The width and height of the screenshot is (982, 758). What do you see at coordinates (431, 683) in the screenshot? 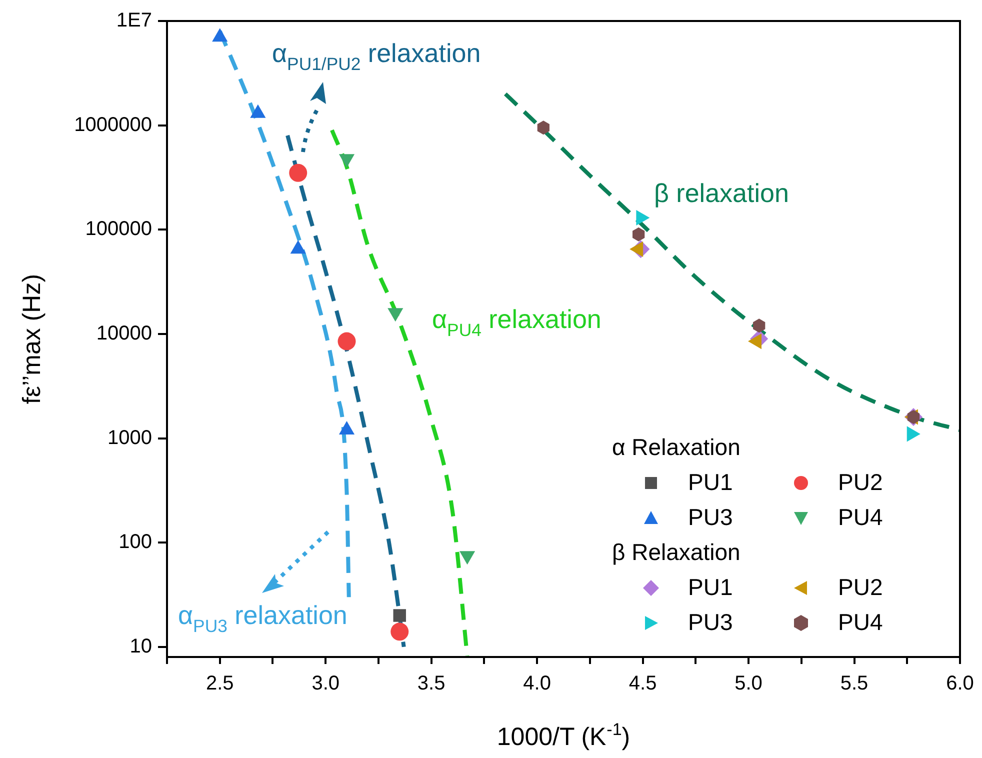
I see `x-tick-label: 3.5` at bounding box center [431, 683].